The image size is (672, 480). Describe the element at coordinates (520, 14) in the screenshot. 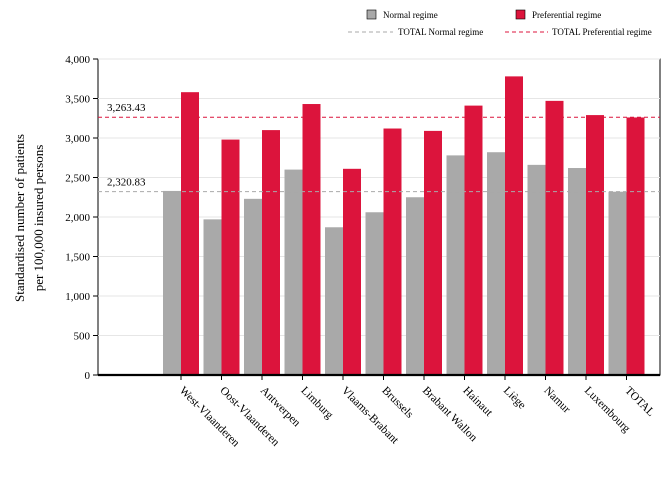

I see `legend-swatch-preferential` at that location.